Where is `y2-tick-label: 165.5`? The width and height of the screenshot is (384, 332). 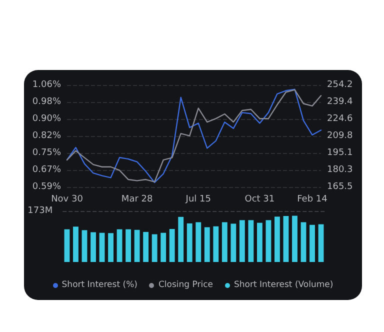 y2-tick-label: 165.5 is located at coordinates (340, 187).